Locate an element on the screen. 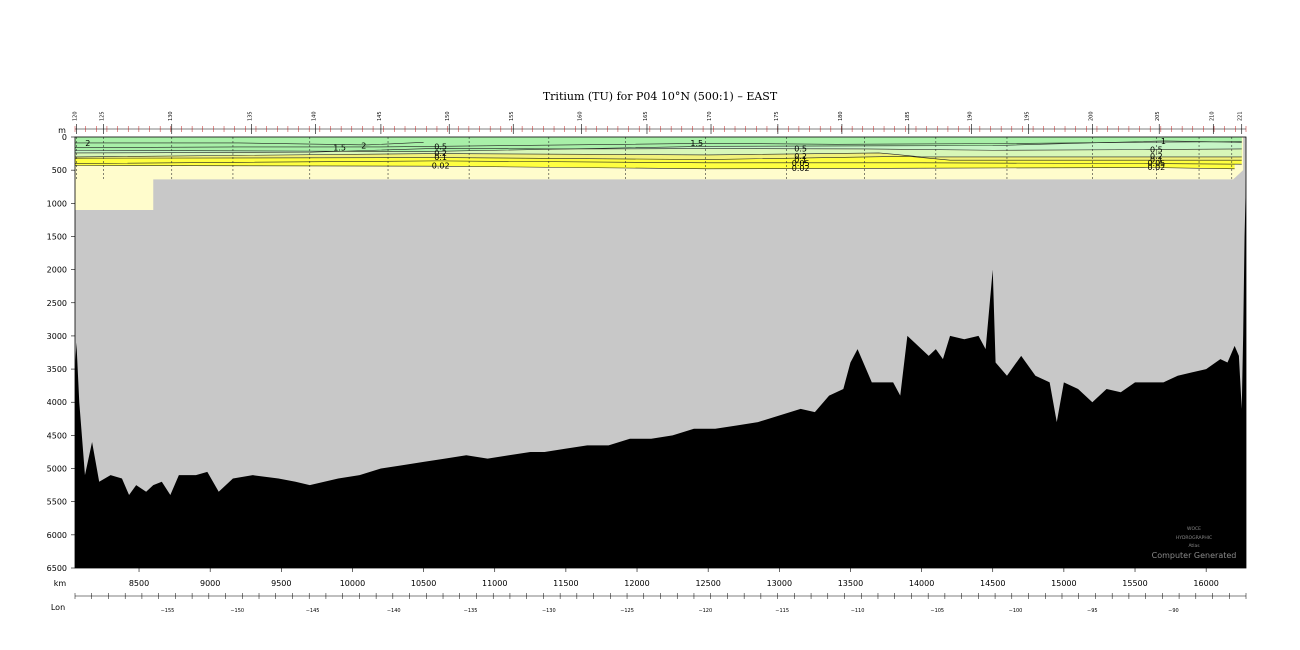 This screenshot has height=650, width=1300. watermark-line4: Computer Generated is located at coordinates (1194, 555).